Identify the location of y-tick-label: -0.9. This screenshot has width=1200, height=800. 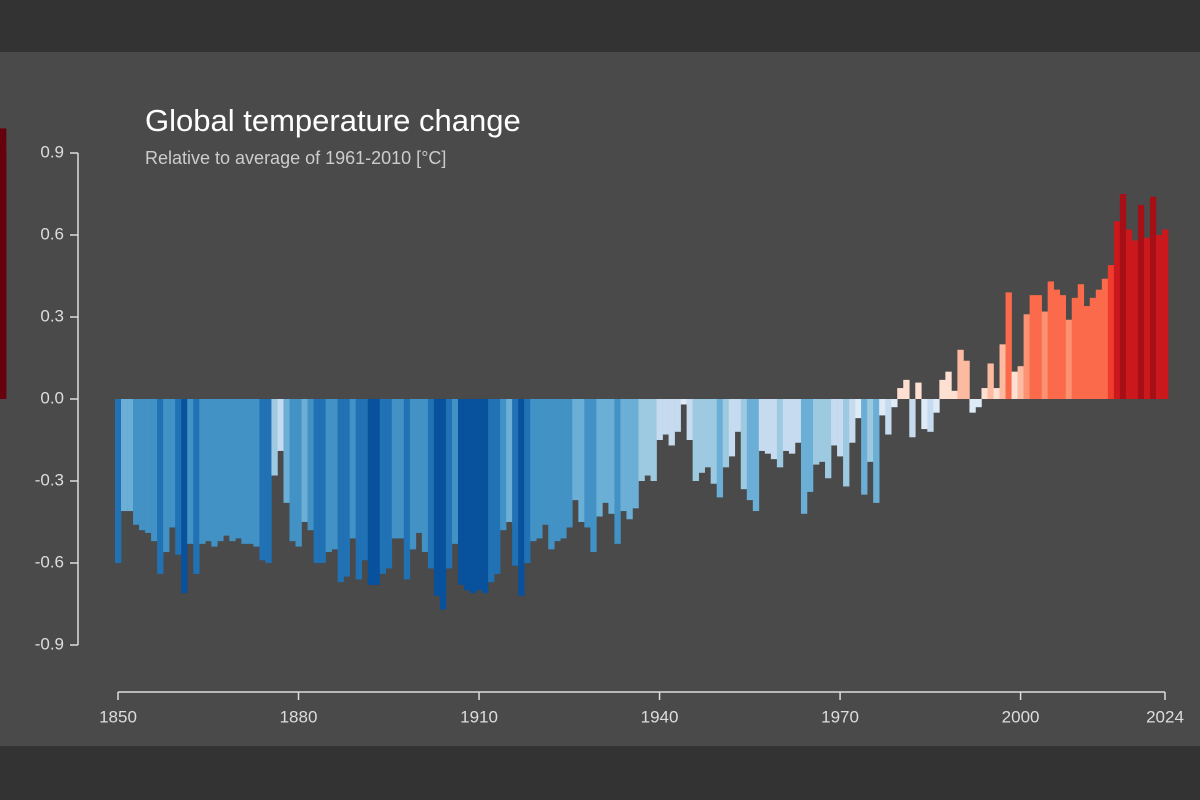
(49, 643).